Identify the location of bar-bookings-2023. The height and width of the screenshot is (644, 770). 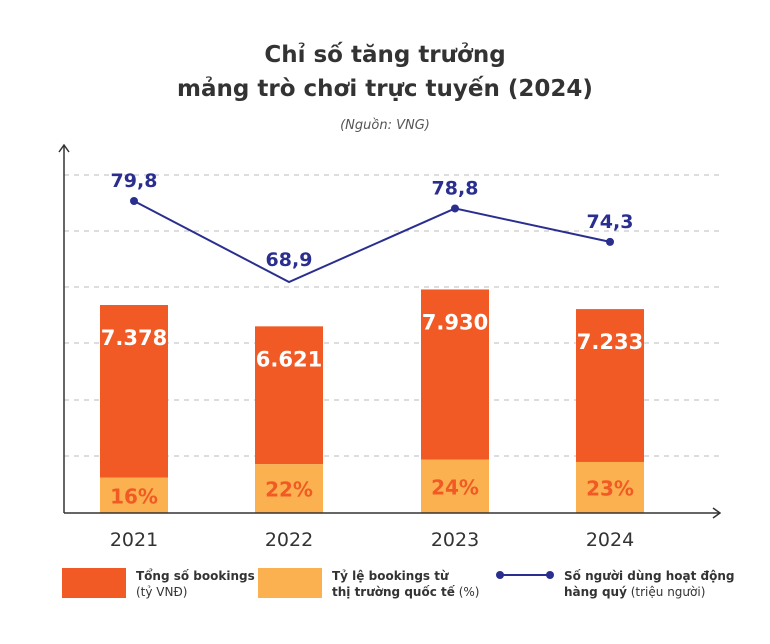
(455, 374).